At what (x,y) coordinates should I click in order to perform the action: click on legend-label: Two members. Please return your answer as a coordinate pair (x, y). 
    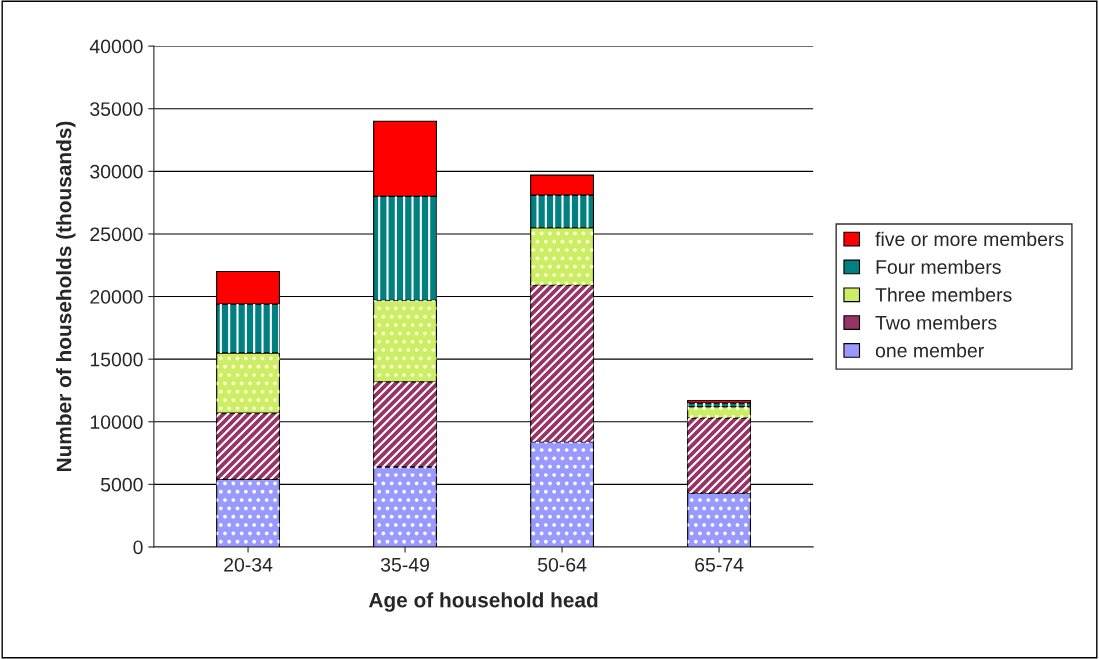
    Looking at the image, I should click on (936, 322).